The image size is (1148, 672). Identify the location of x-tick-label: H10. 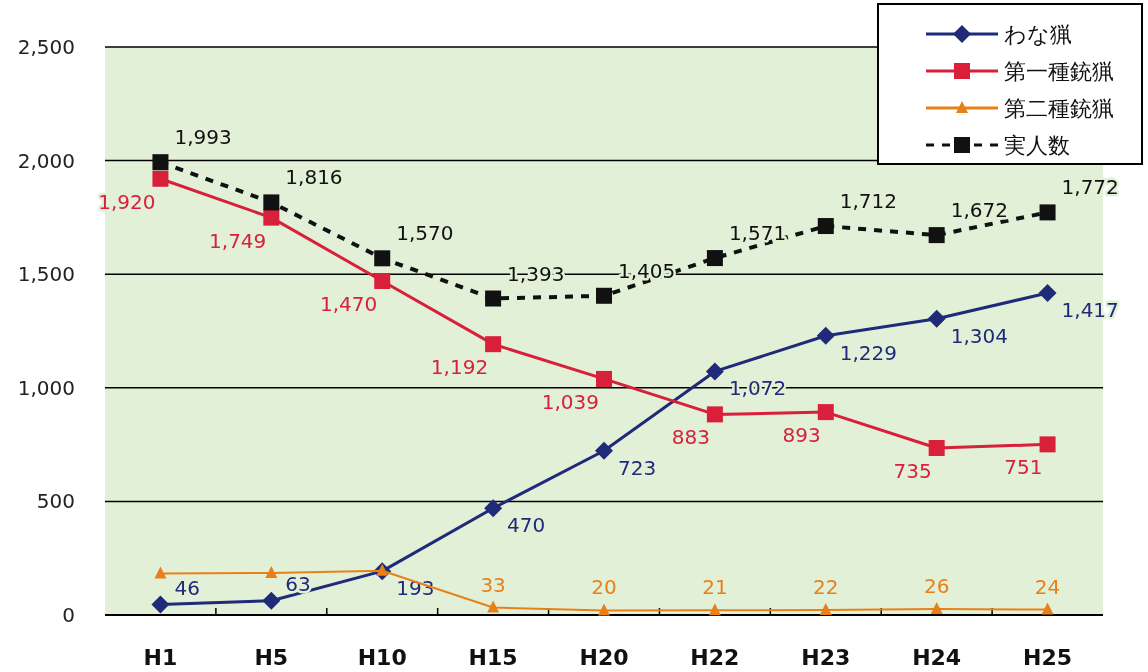
(382, 657).